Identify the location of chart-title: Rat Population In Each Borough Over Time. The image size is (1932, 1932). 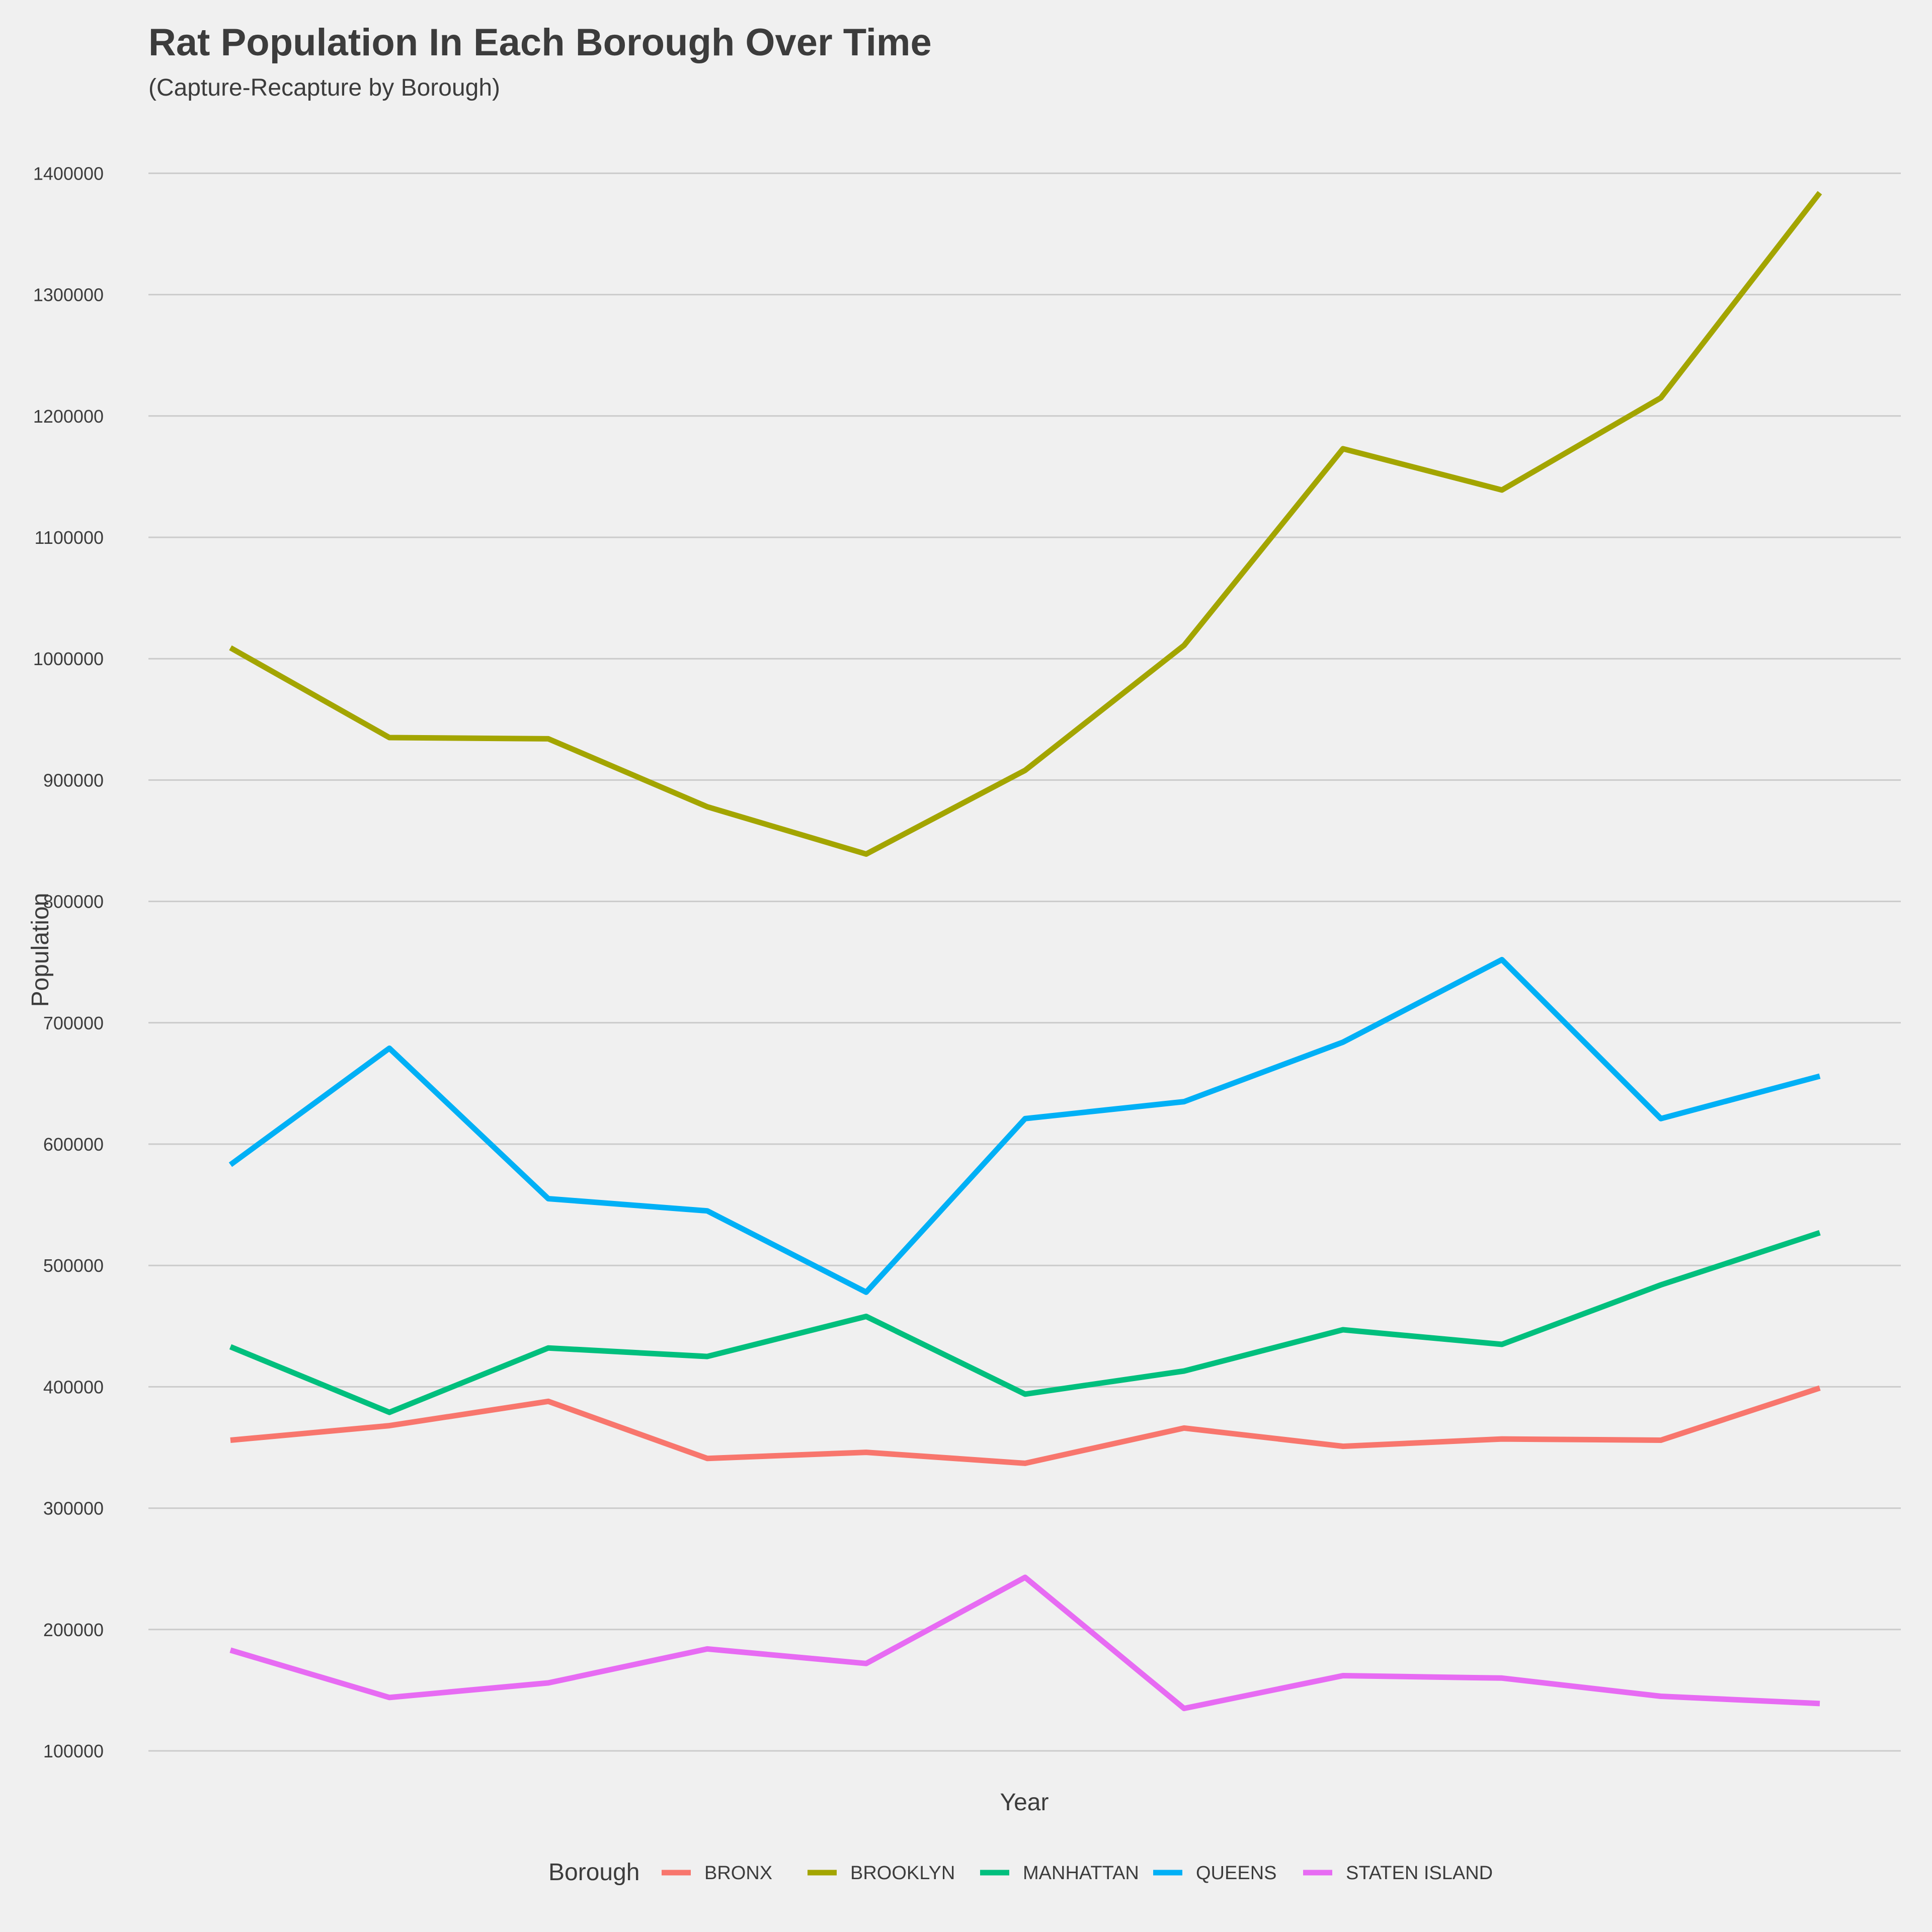
(540, 42).